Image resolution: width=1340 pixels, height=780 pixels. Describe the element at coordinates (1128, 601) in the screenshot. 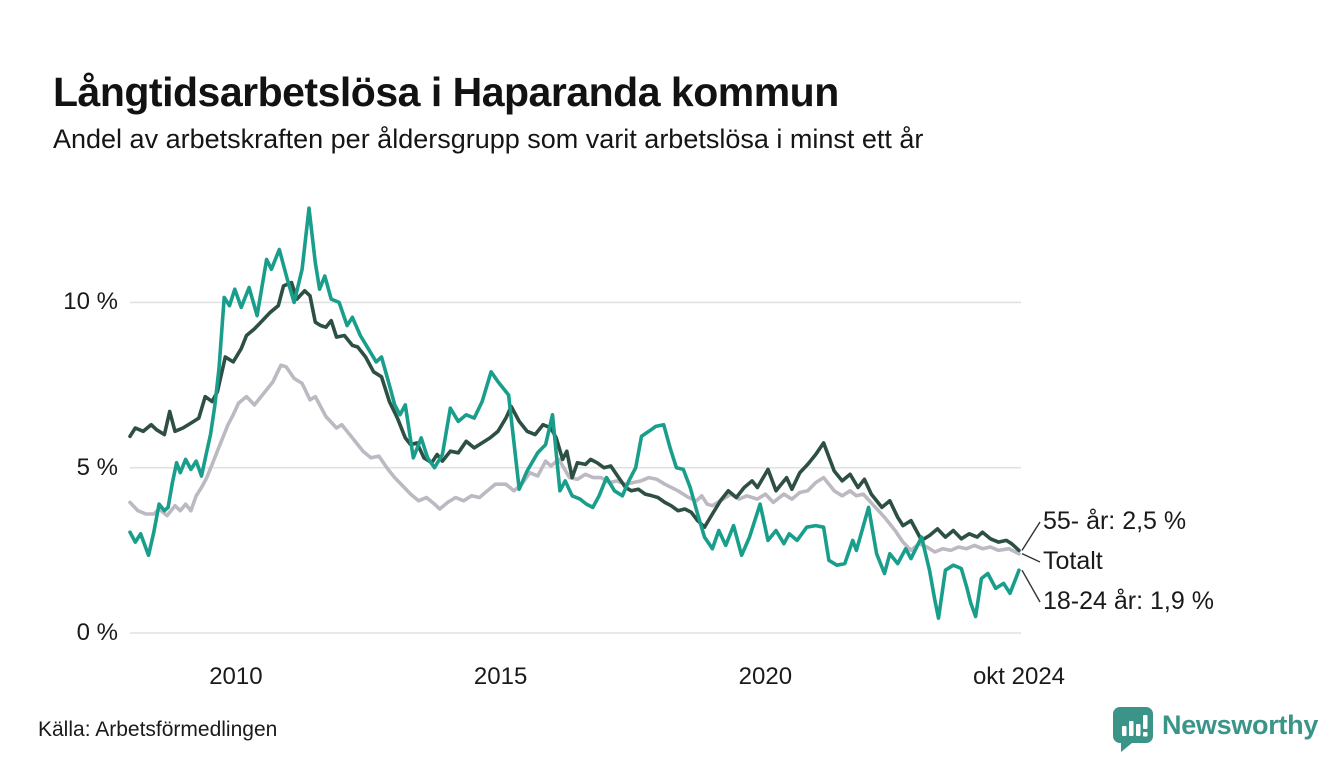

I see `series-label-18-24: 18-24 år: 1,9 %` at that location.